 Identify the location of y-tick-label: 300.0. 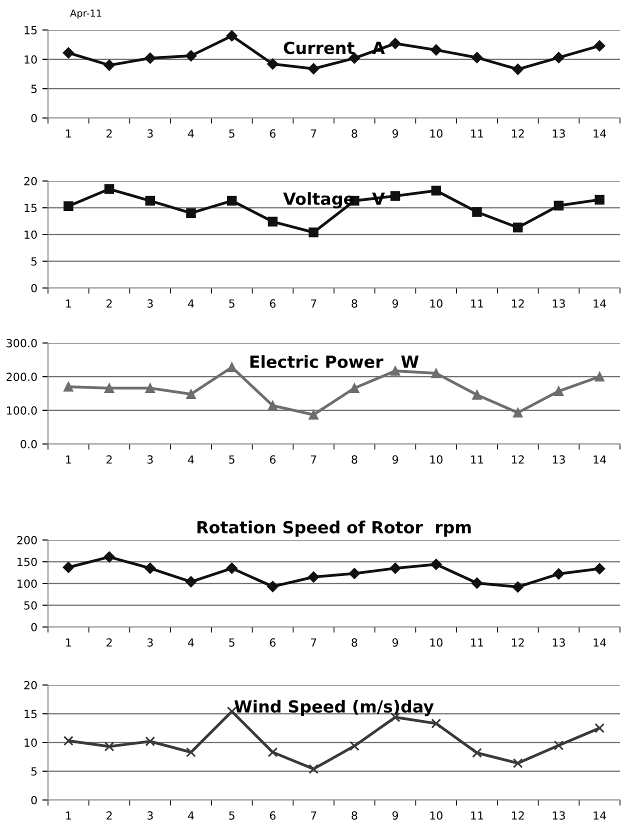
(21, 343).